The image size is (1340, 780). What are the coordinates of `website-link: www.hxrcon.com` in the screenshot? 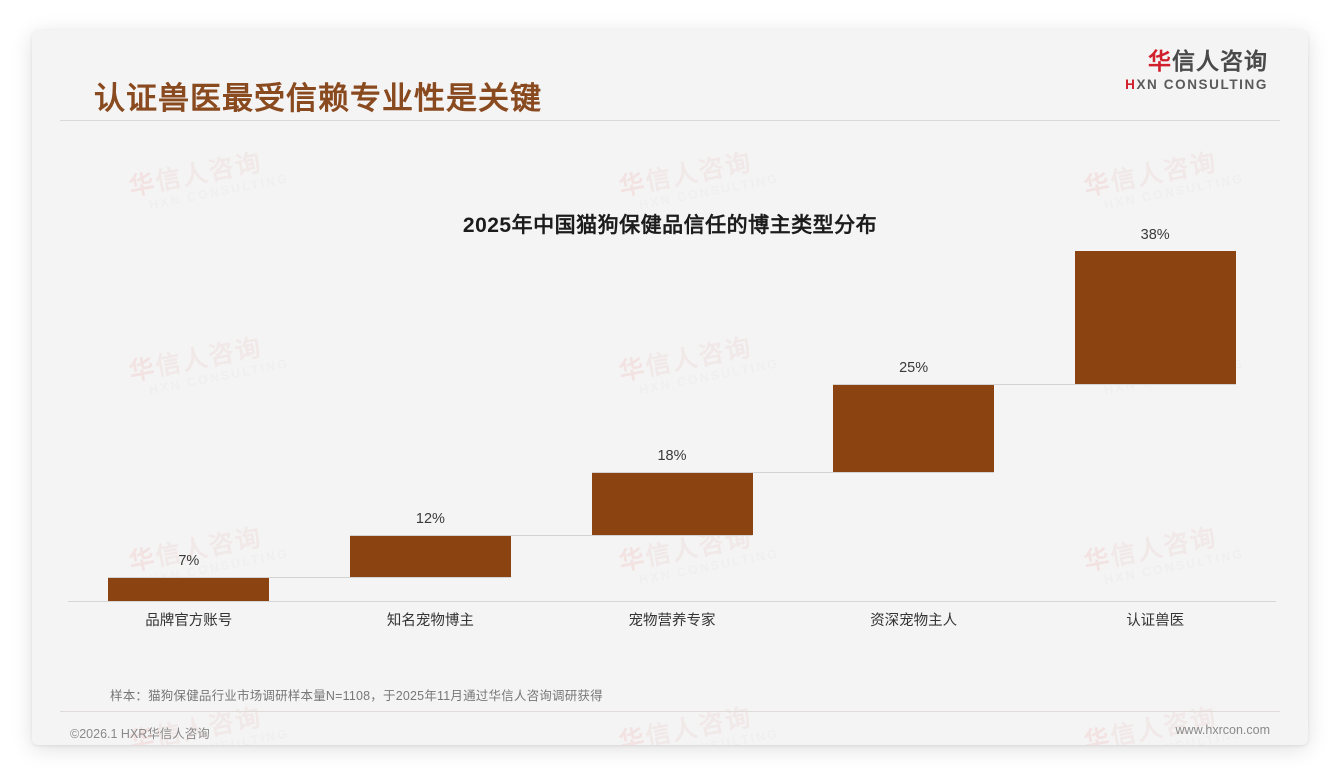 It's located at (1222, 730).